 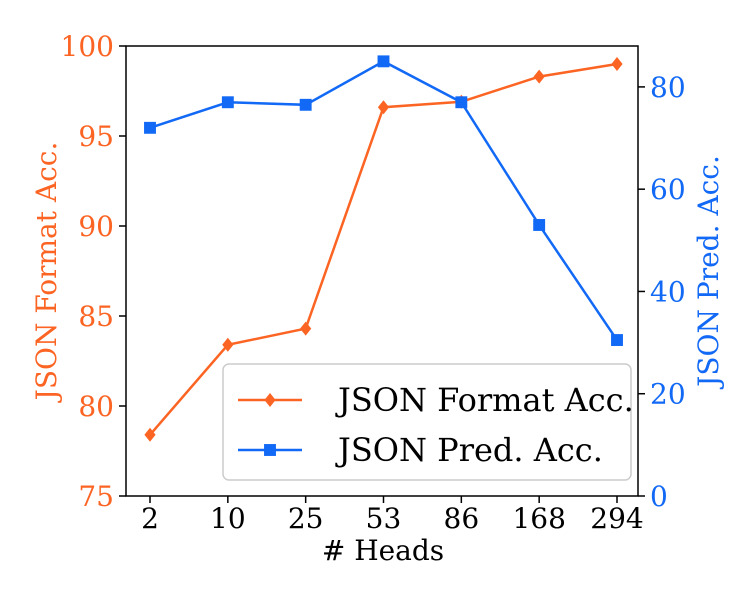 I want to click on right-tick-label: 40, so click(x=668, y=291).